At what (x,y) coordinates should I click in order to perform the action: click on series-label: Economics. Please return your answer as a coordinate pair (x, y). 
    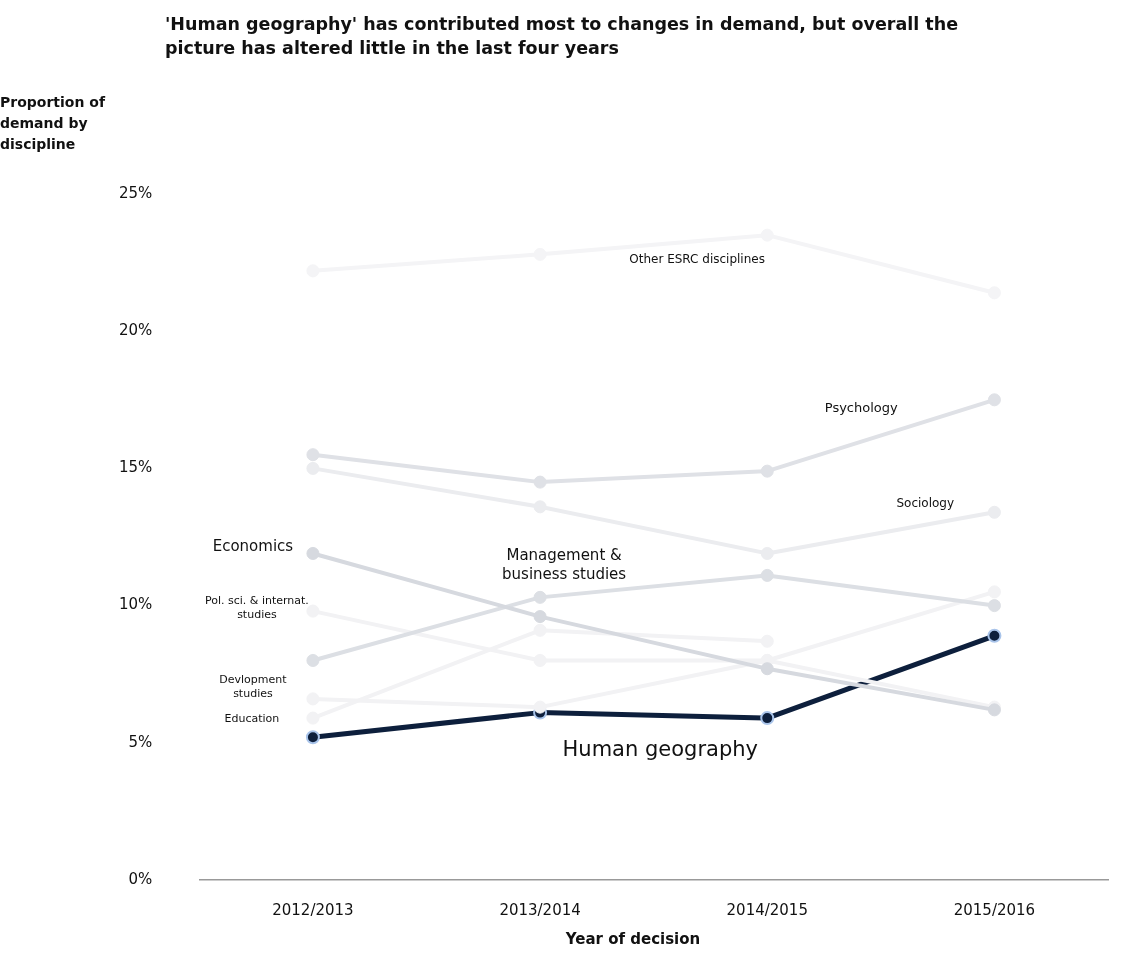
    Looking at the image, I should click on (253, 546).